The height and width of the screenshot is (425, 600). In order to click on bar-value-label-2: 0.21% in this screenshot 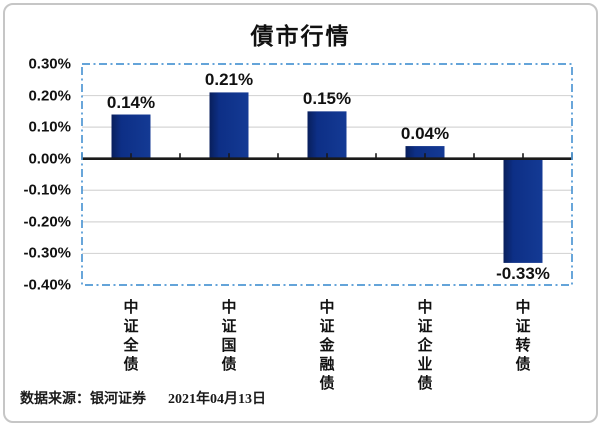, I will do `click(229, 80)`.